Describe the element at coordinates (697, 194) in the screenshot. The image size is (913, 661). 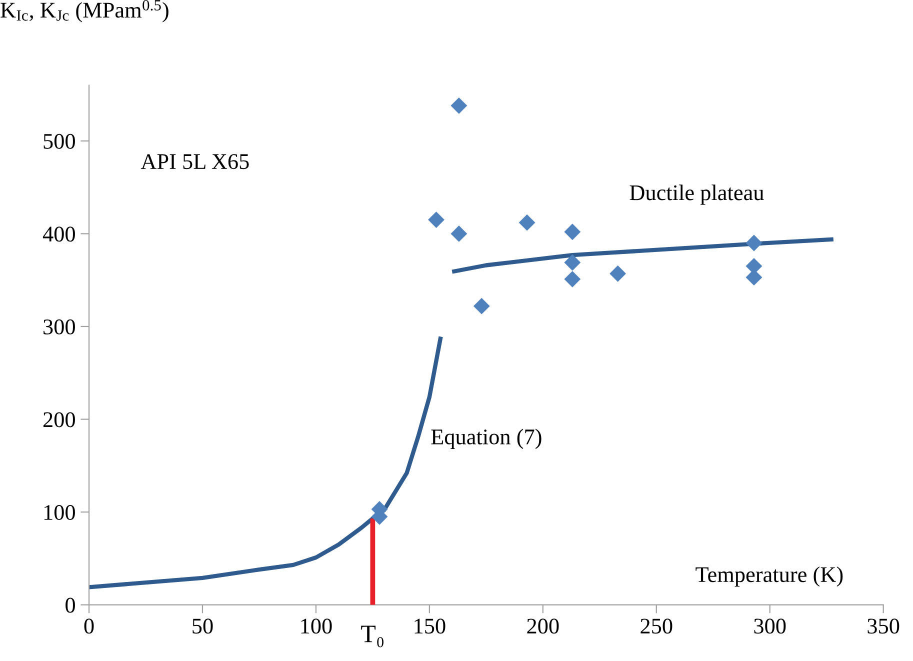
I see `annotation: Ductile plateau` at that location.